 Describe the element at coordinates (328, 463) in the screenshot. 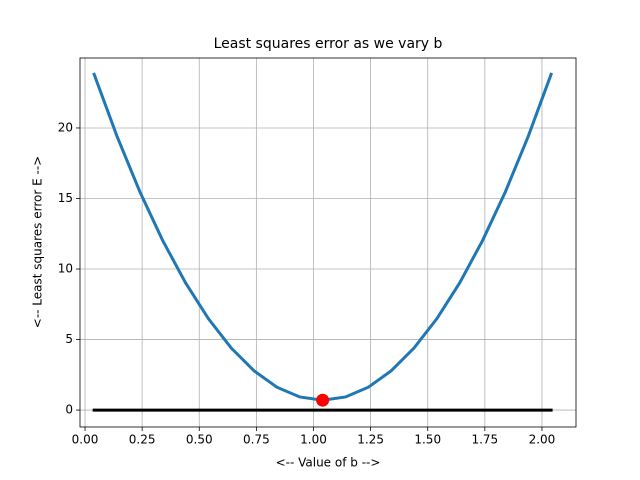

I see `x-axis-label: <-- Value of b -->` at that location.